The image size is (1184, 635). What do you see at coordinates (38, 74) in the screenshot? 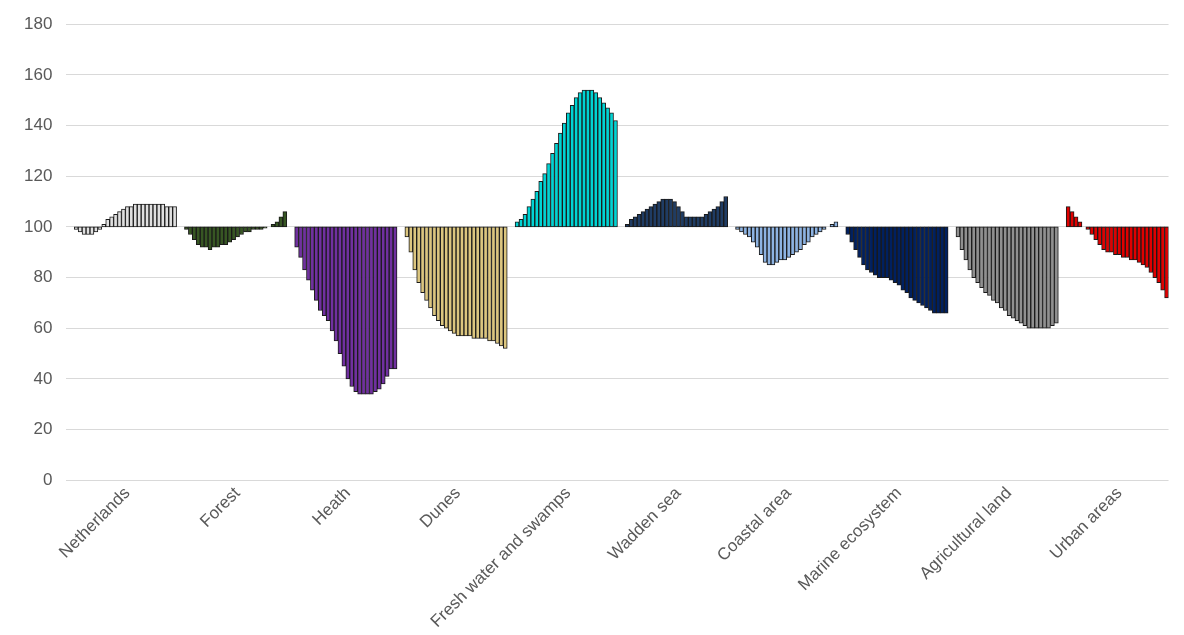
I see `y-tick-label: 160` at bounding box center [38, 74].